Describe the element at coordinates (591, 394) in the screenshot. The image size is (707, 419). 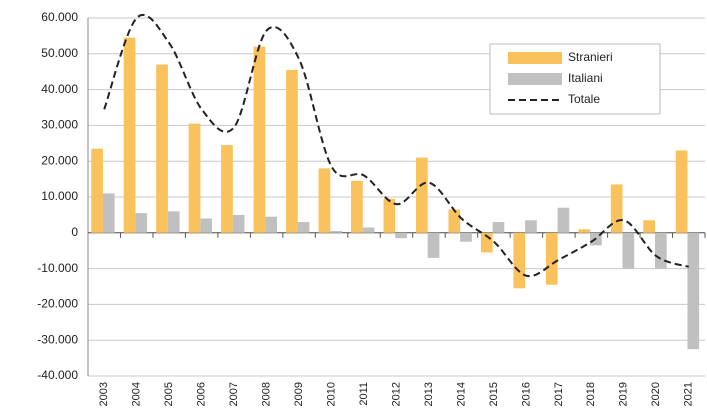
I see `x-tick-label: 2018` at that location.